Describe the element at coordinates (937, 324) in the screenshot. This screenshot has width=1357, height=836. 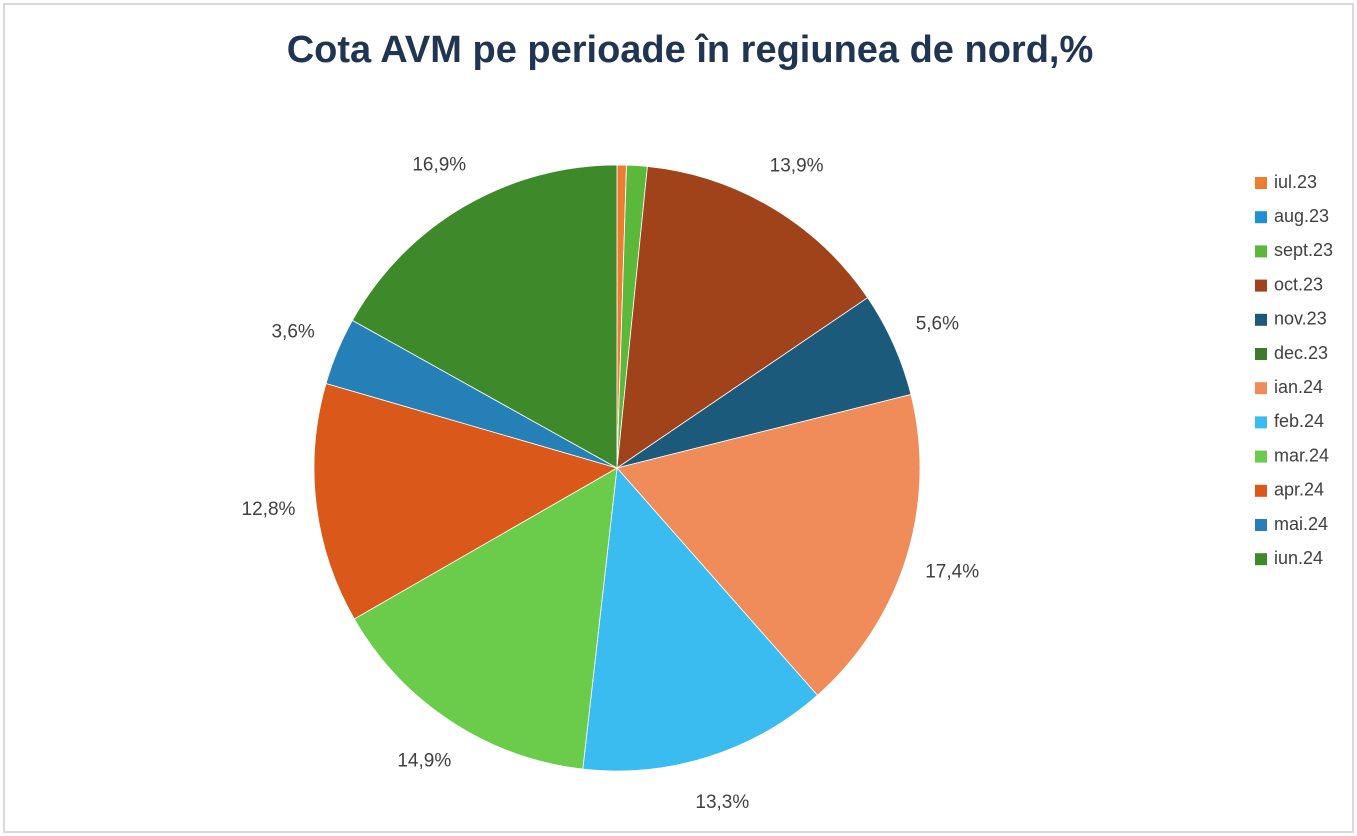
I see `data-label: 5,6%` at that location.